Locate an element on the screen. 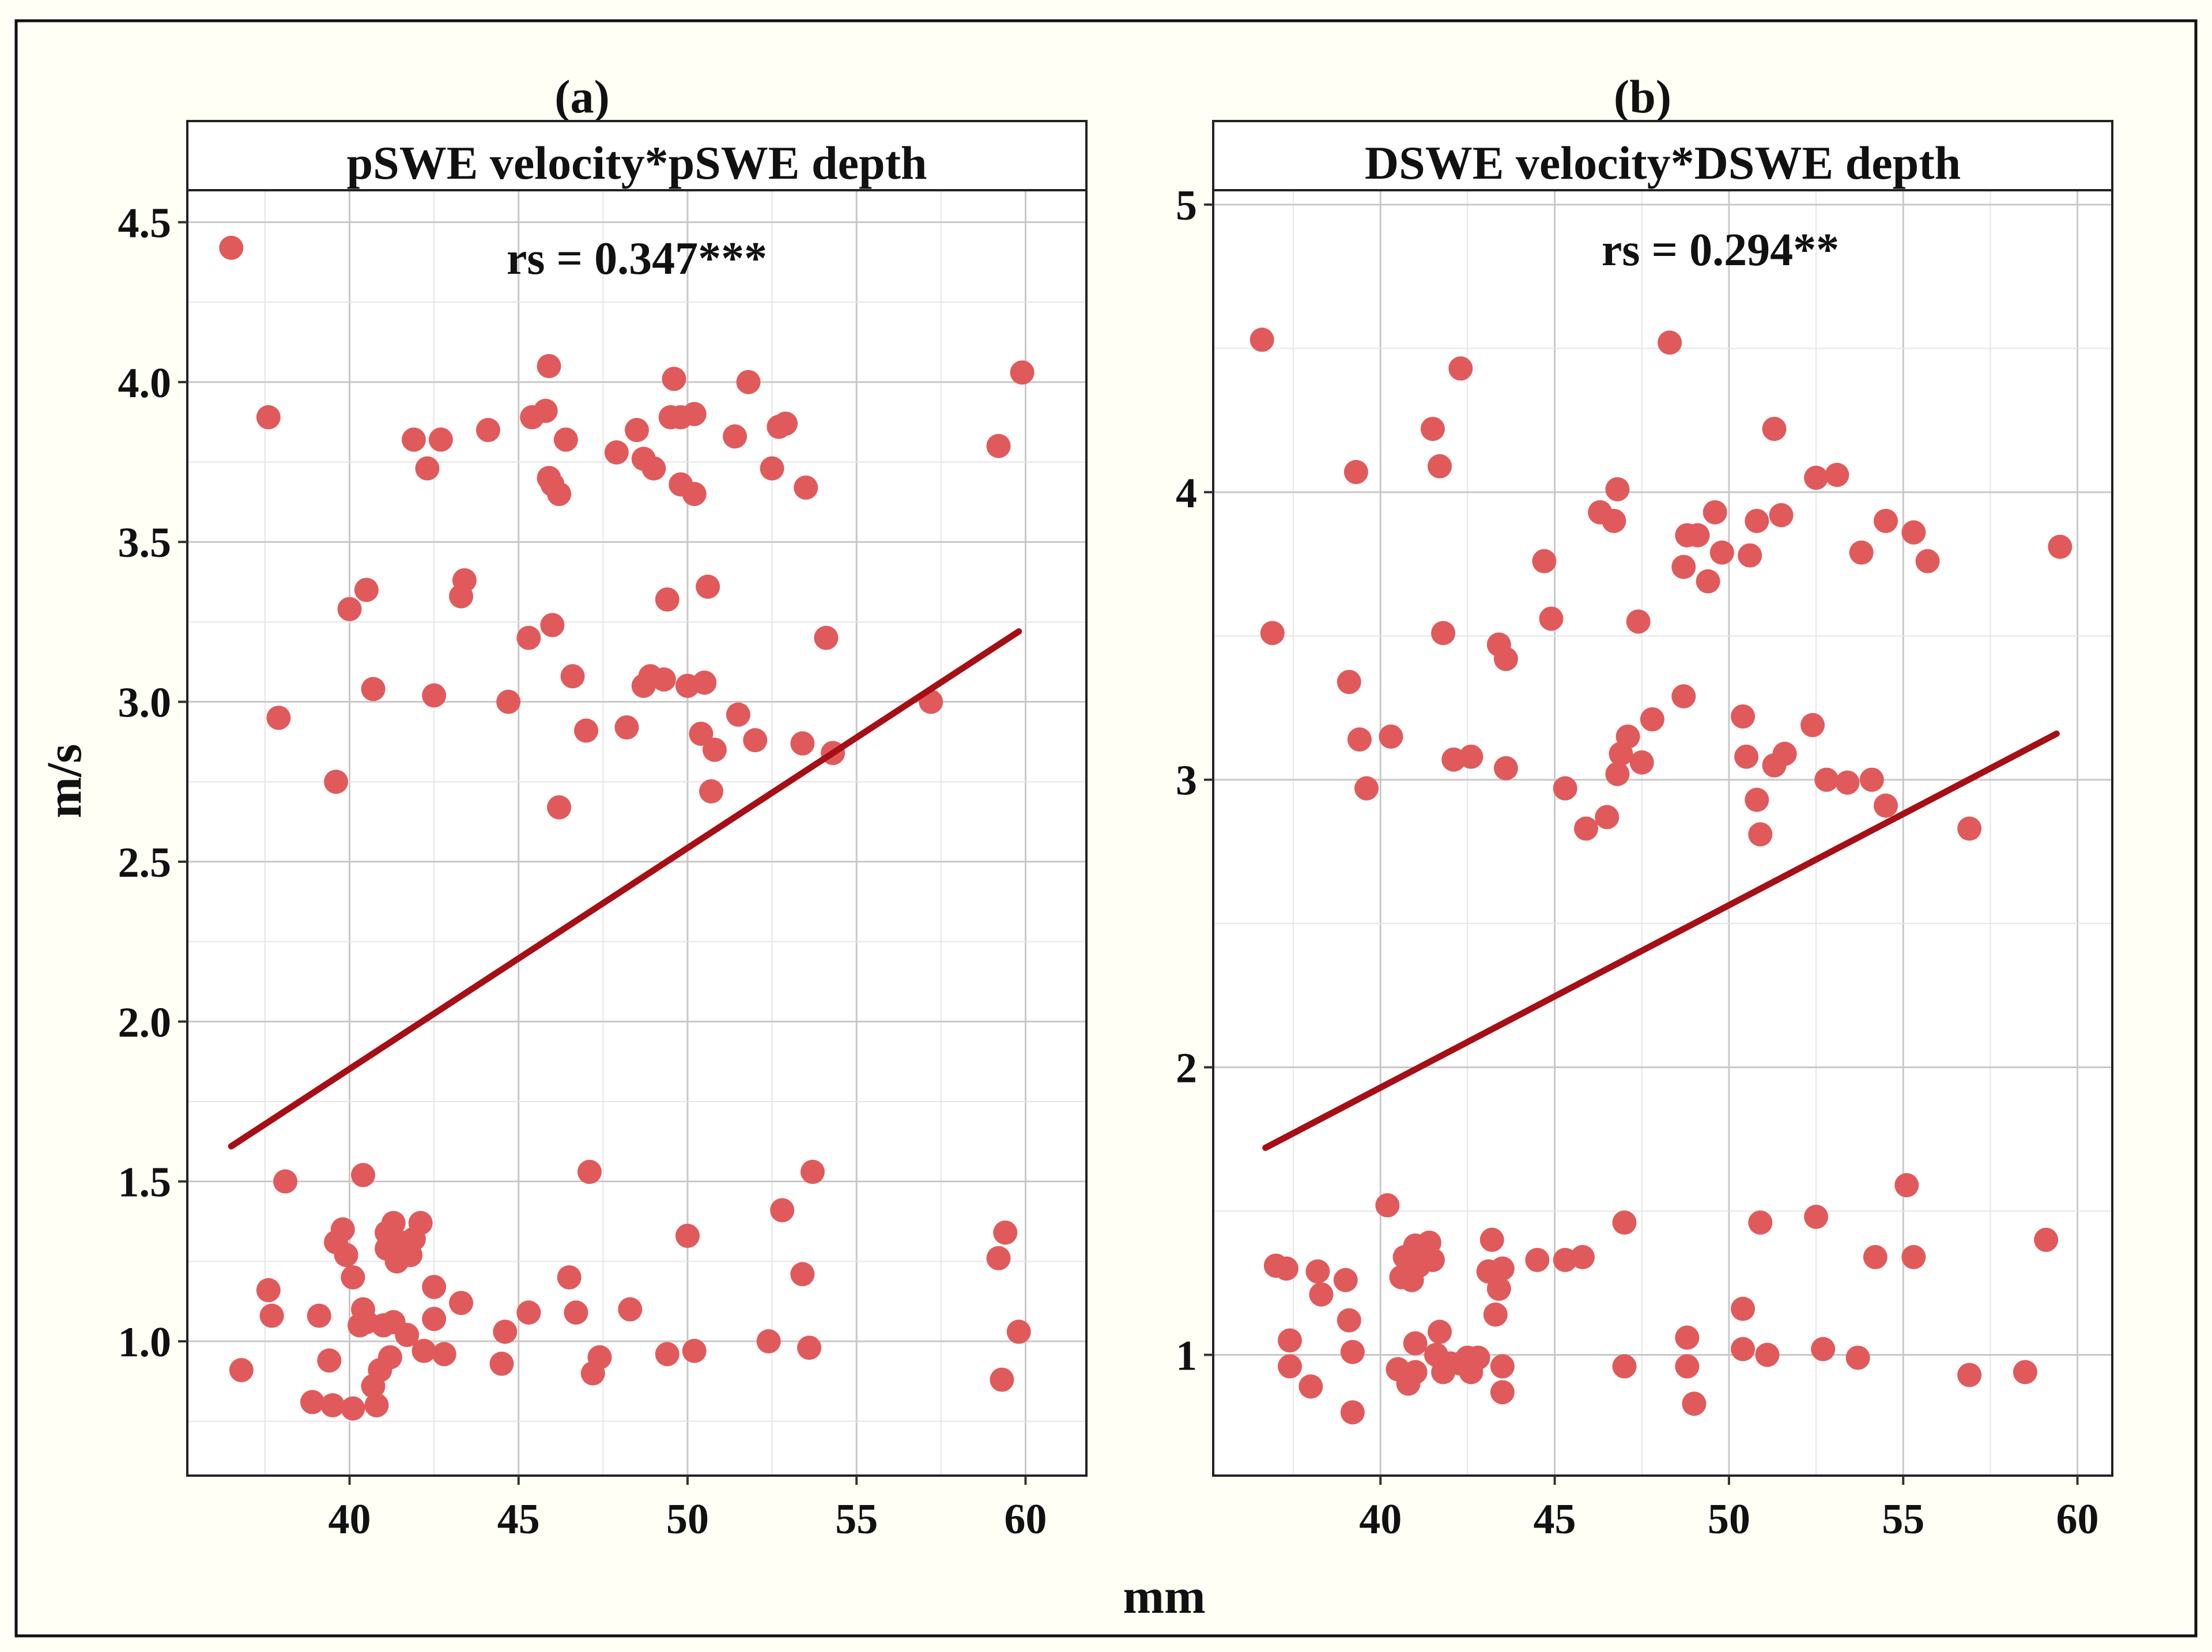 The image size is (2212, 1652). panel-a-y-tick-label: 2.0 is located at coordinates (145, 1022).